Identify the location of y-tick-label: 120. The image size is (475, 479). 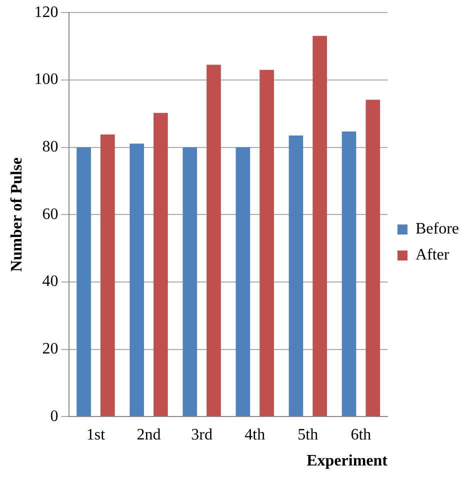
(46, 12).